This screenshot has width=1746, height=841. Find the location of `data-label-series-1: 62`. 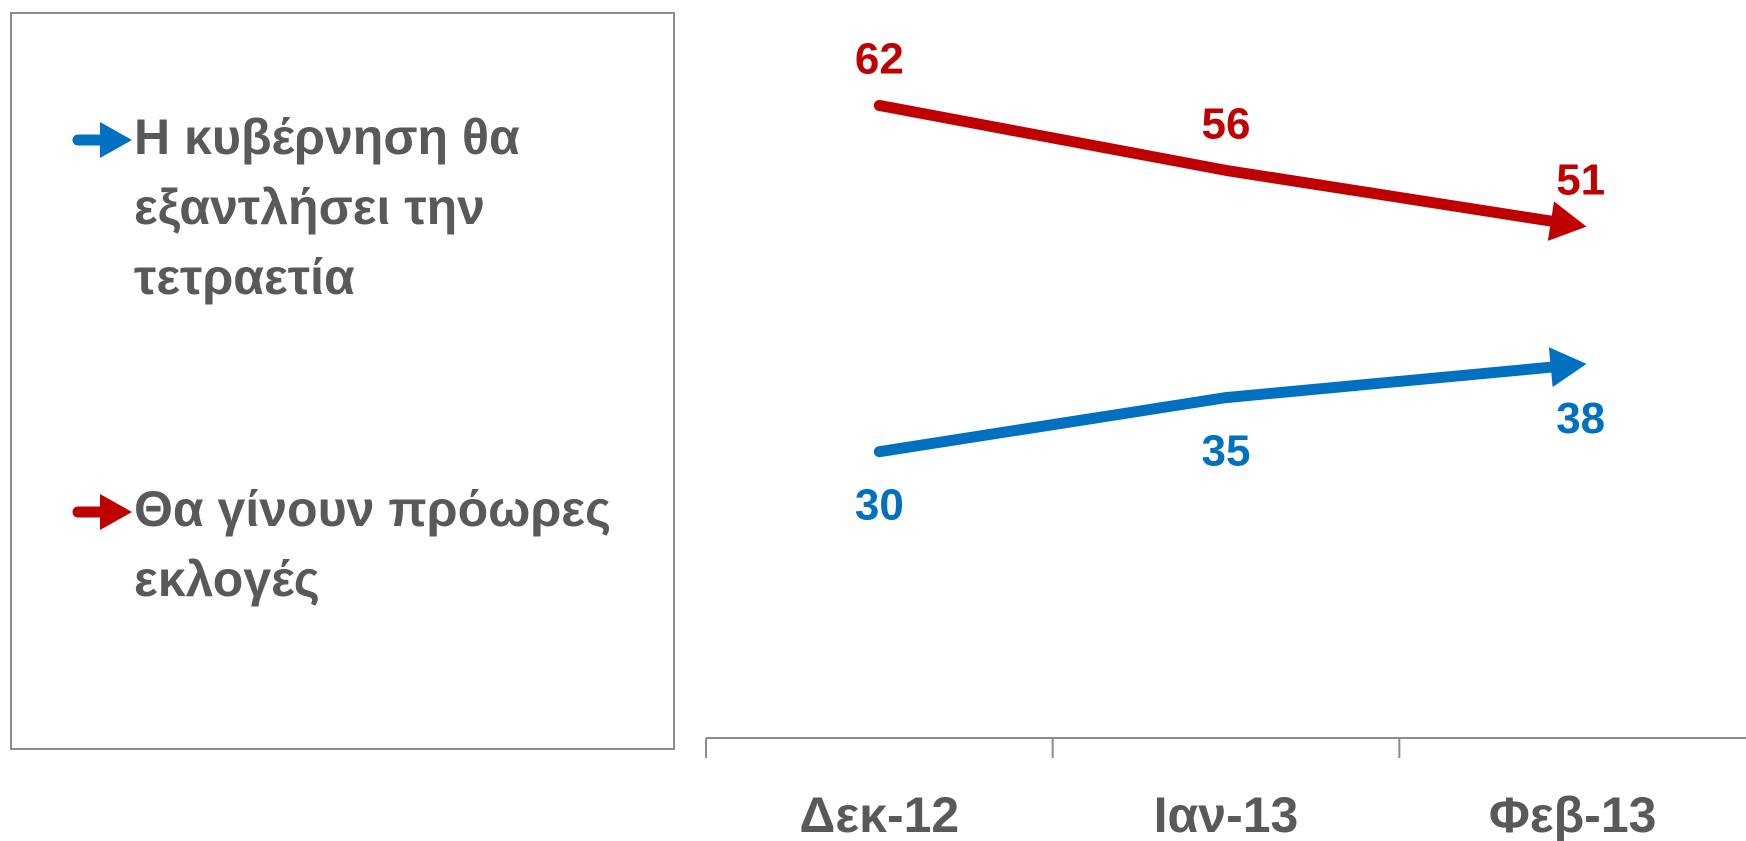

data-label-series-1: 62 is located at coordinates (879, 58).